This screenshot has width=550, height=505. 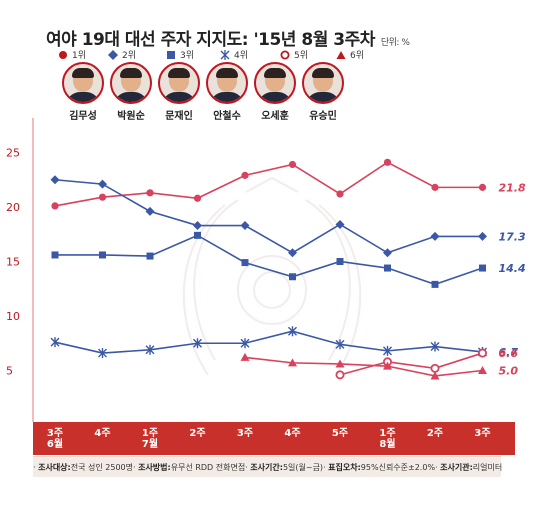 What do you see at coordinates (387, 438) in the screenshot?
I see `x-tick-label: 1주 8월` at bounding box center [387, 438].